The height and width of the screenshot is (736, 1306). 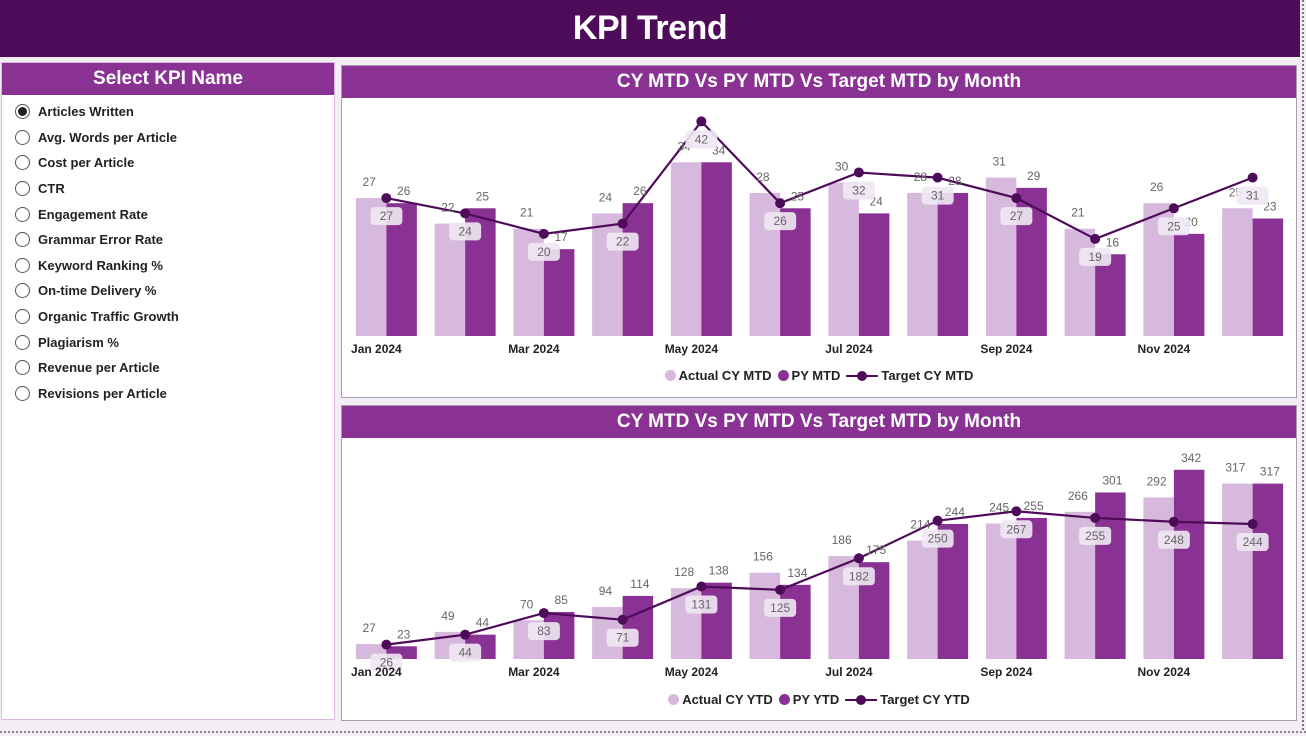 What do you see at coordinates (174, 266) in the screenshot?
I see `kpi-option: Keyword Ranking %` at bounding box center [174, 266].